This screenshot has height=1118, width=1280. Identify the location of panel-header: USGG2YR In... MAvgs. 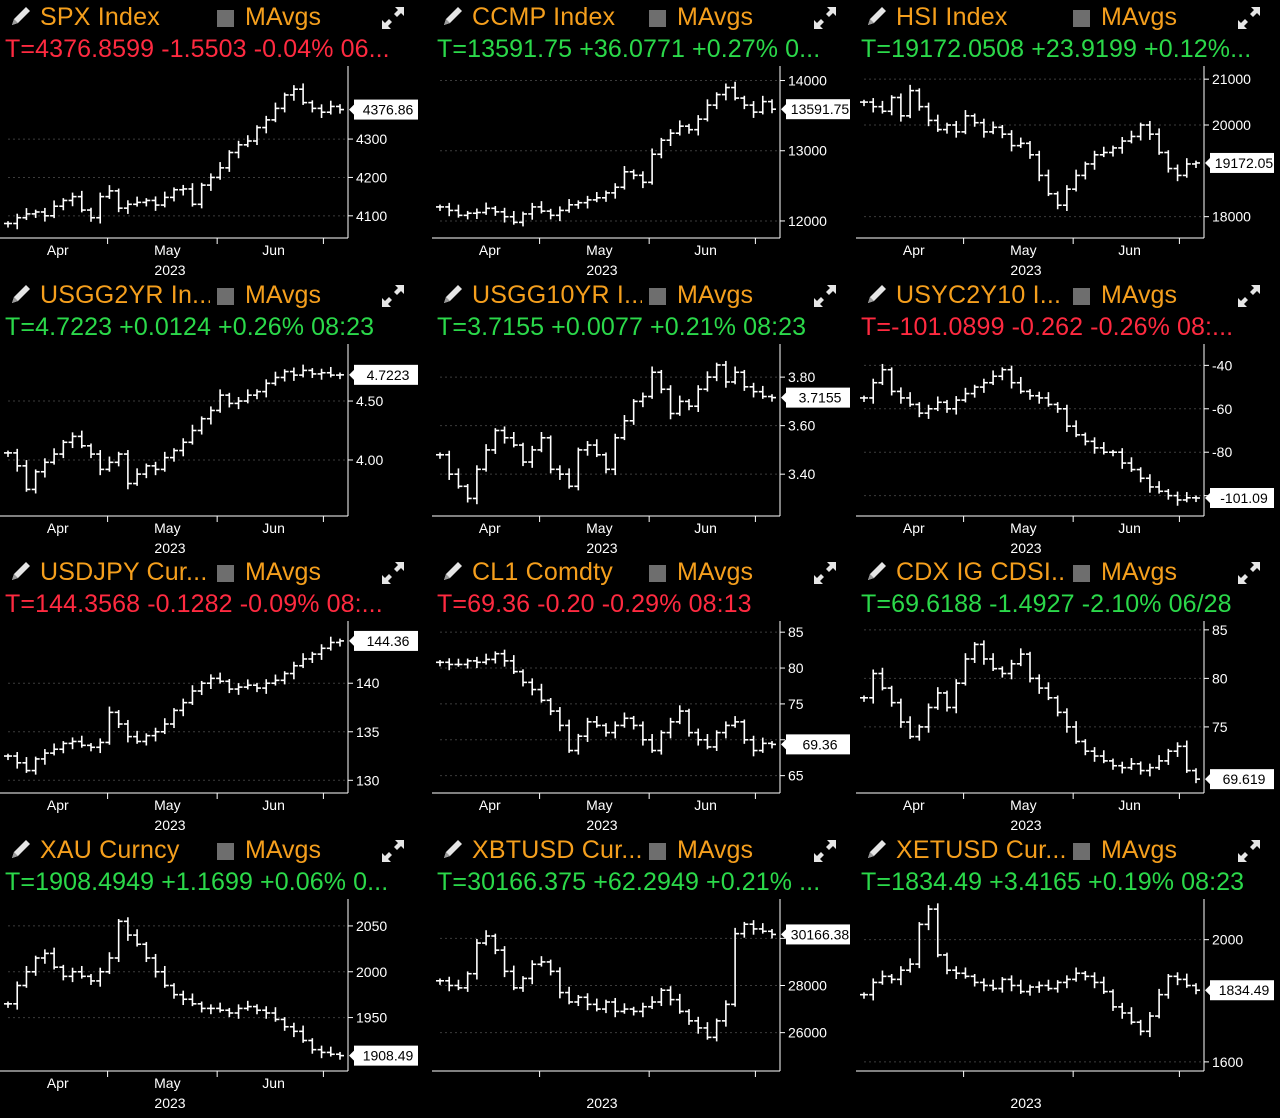
(209, 295).